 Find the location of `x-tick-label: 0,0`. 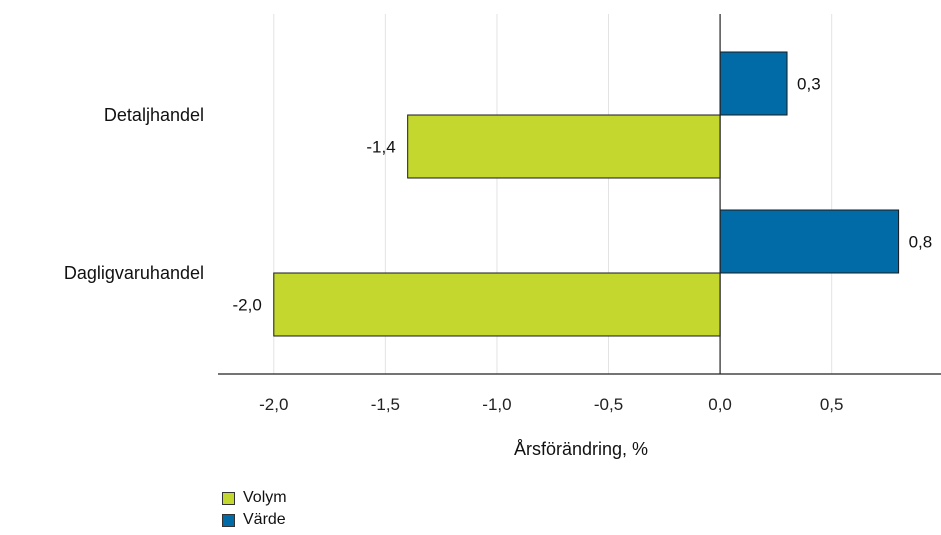

x-tick-label: 0,0 is located at coordinates (720, 404).